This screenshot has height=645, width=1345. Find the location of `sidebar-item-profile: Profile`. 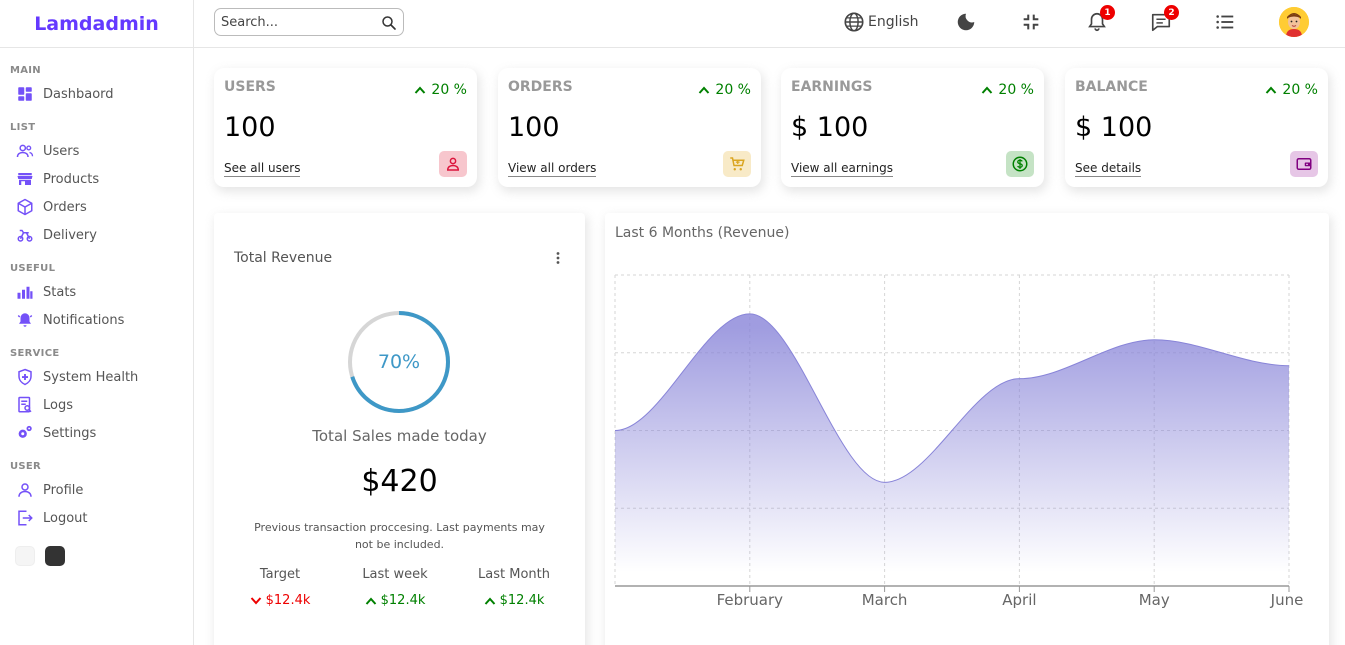

sidebar-item-profile: Profile is located at coordinates (96, 490).